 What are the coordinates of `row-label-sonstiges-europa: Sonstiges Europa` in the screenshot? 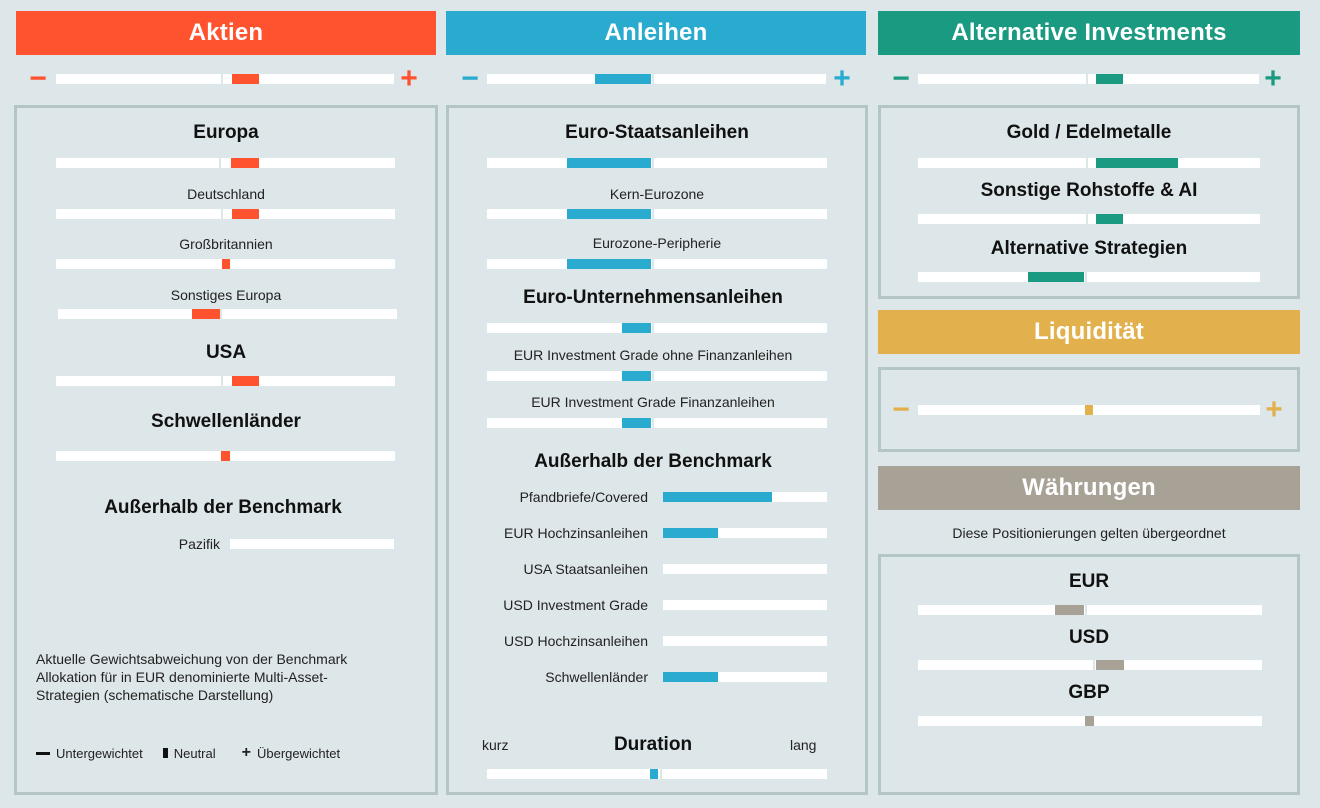 It's located at (226, 295).